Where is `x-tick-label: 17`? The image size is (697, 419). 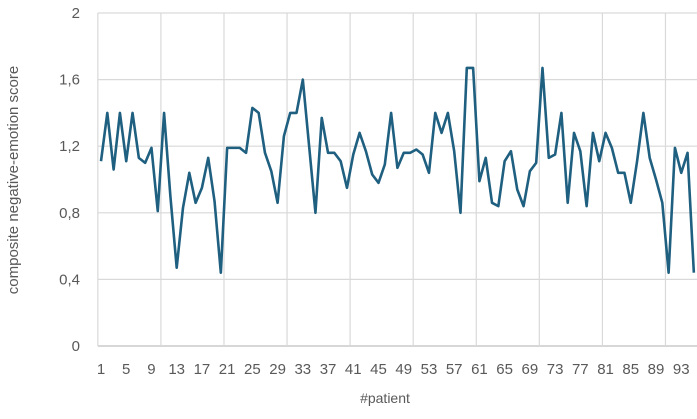 x-tick-label: 17 is located at coordinates (202, 369).